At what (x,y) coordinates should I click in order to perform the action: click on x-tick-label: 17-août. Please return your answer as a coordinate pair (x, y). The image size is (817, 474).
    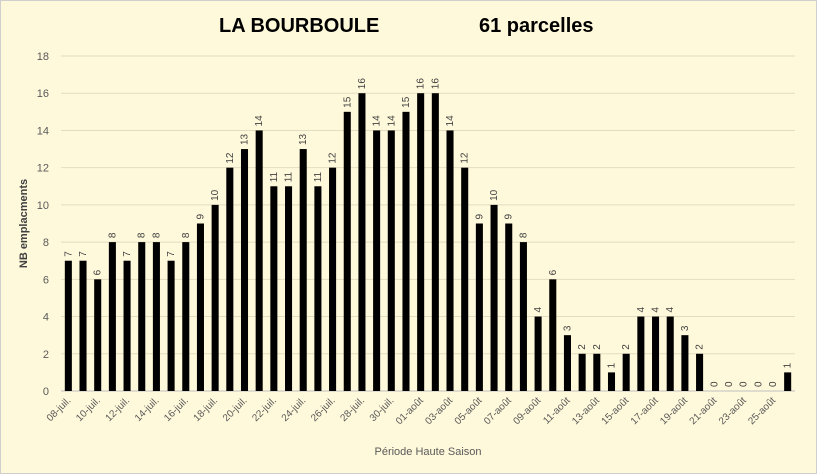
    Looking at the image, I should click on (645, 411).